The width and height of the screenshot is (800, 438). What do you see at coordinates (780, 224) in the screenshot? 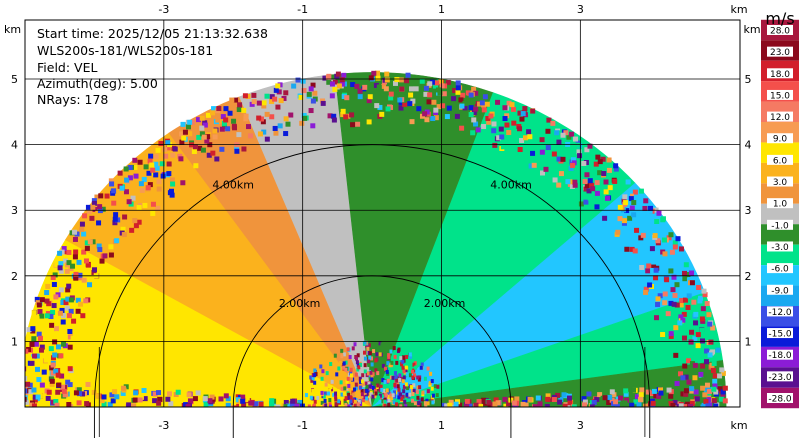
I see `colorbar-label-bg` at bounding box center [780, 224].